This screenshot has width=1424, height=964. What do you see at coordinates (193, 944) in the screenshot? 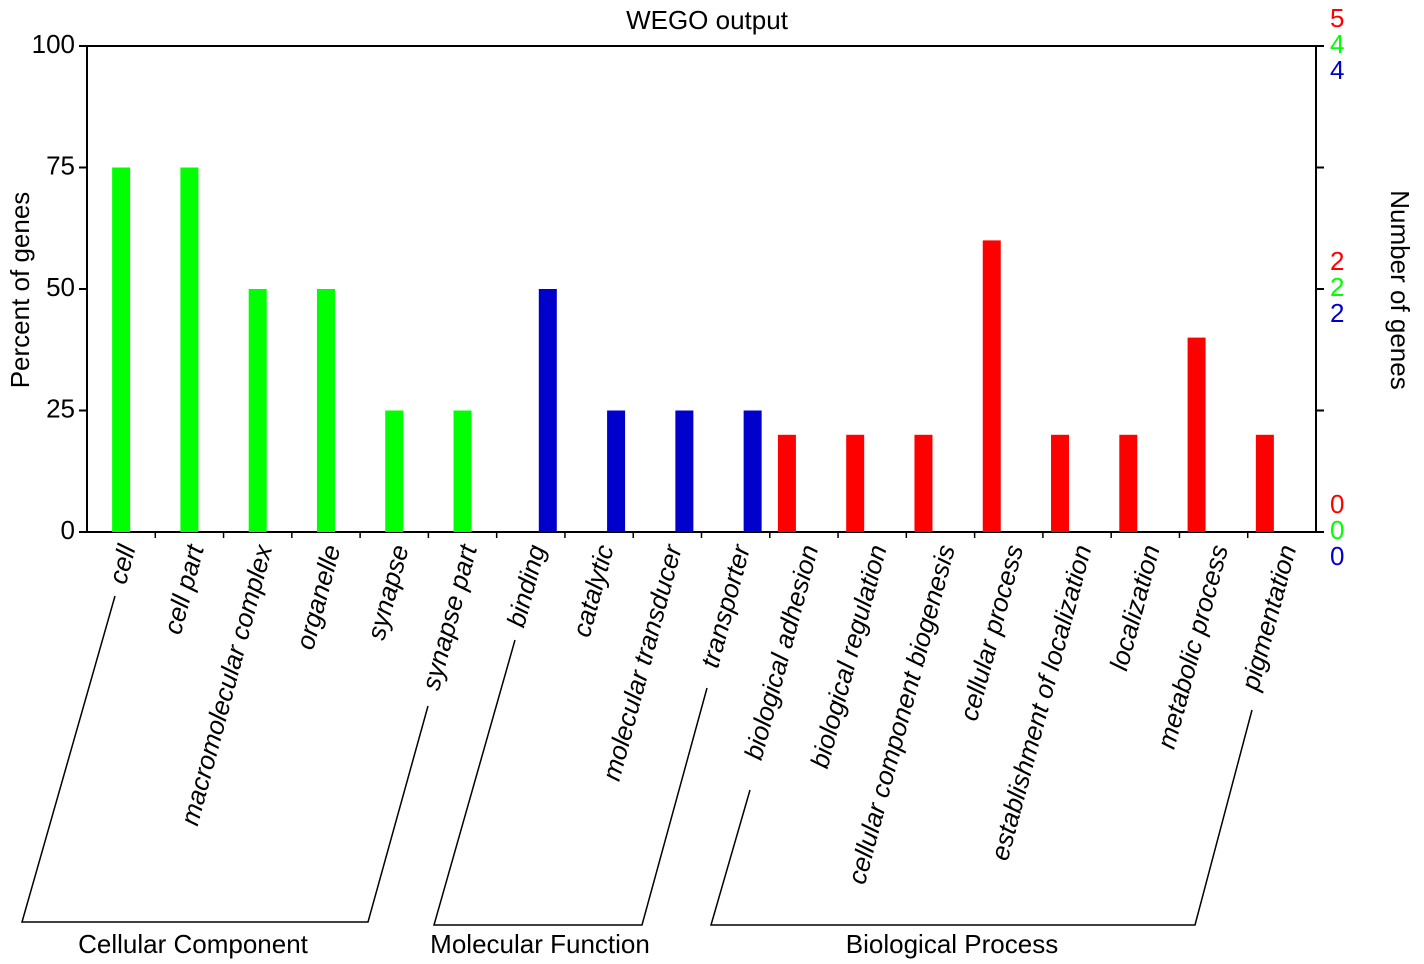
I see `group-label: Cellular Component` at bounding box center [193, 944].